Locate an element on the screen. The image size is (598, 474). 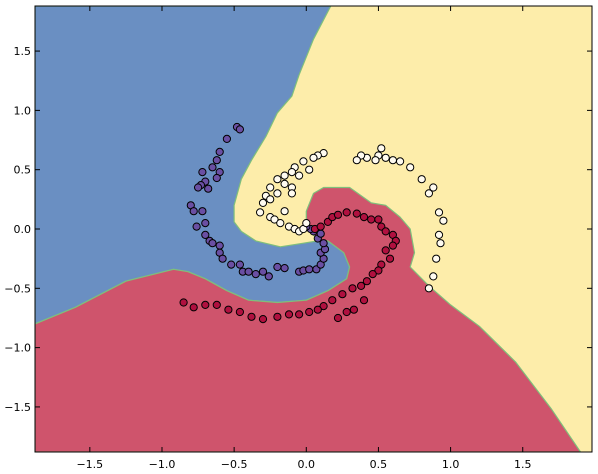
x-tick-label: 0.0 is located at coordinates (307, 464).